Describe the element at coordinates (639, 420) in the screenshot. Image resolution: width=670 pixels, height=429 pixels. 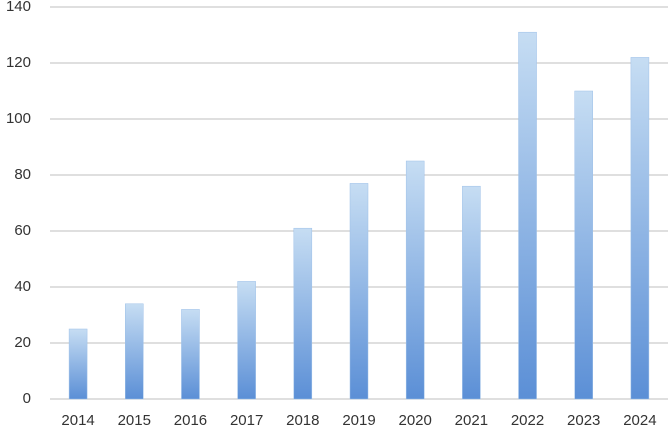
I see `x-tick-label: 2024` at that location.